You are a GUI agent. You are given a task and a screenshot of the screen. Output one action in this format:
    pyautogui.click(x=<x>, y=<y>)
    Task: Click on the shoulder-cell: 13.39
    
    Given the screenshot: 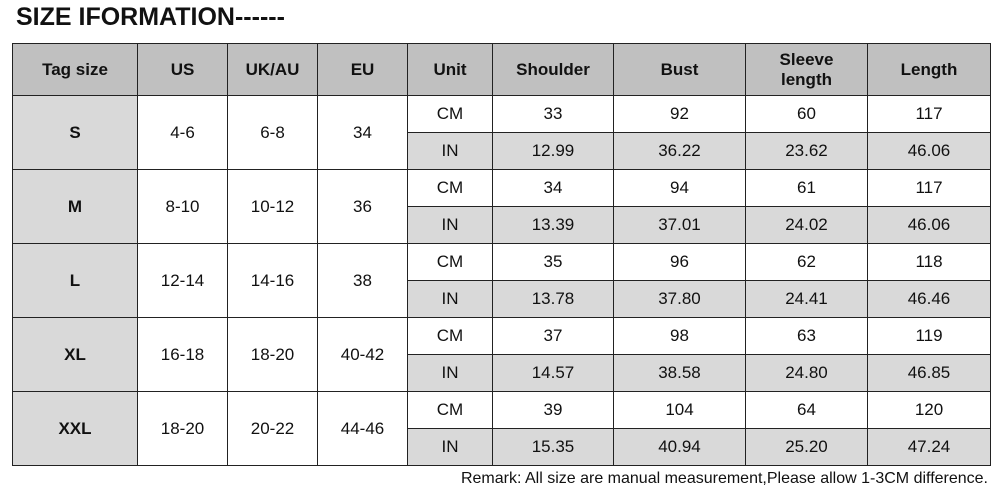 What is the action you would take?
    pyautogui.click(x=553, y=225)
    